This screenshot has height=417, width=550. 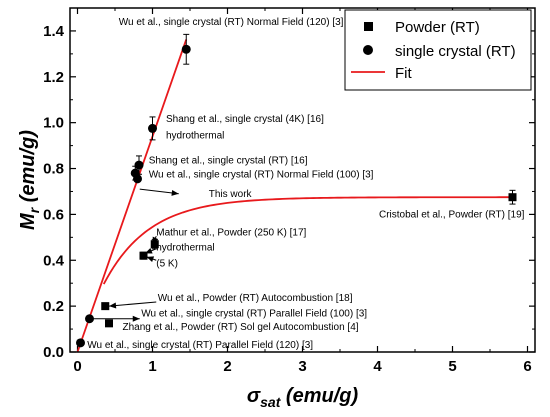 I want to click on x-tick-label: 6, so click(x=527, y=366).